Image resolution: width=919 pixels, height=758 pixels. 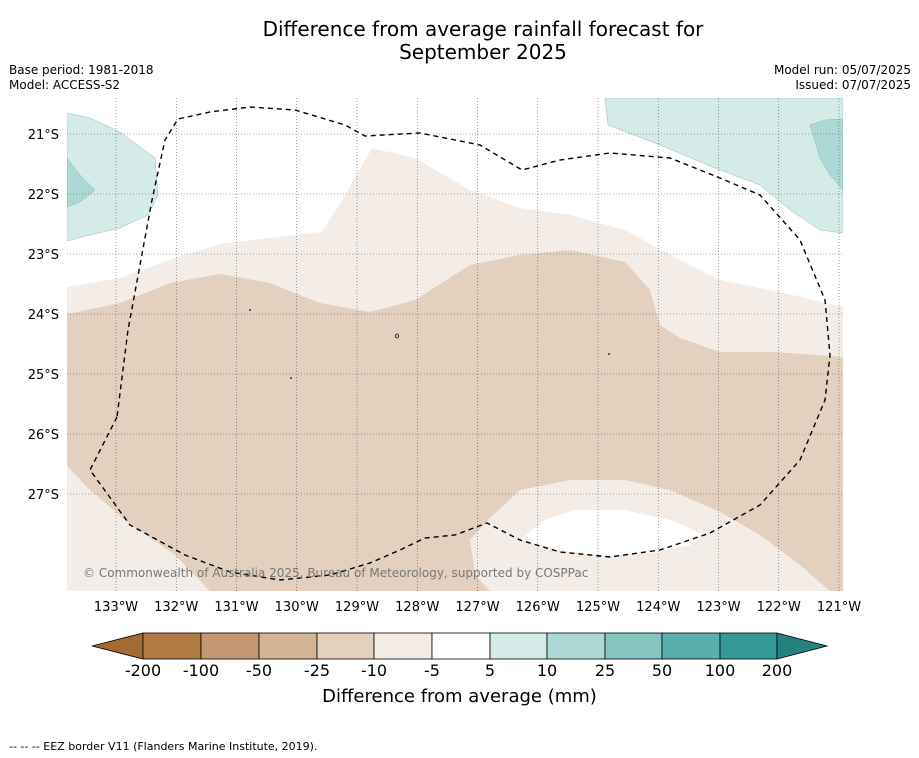 What do you see at coordinates (459, 696) in the screenshot?
I see `colorbar-label: Difference from average (mm)` at bounding box center [459, 696].